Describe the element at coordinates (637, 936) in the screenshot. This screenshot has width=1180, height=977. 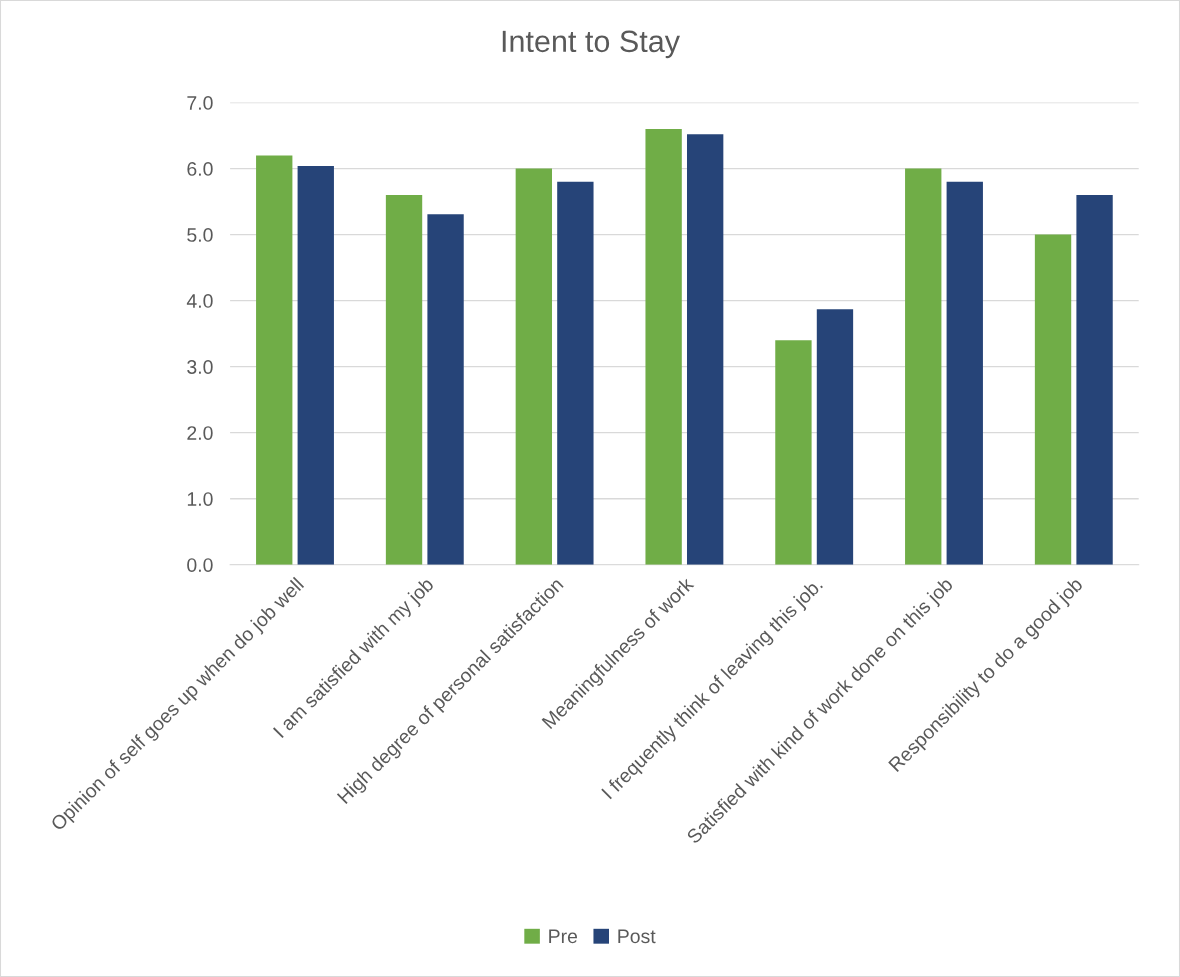
I see `legend-label: Post` at that location.